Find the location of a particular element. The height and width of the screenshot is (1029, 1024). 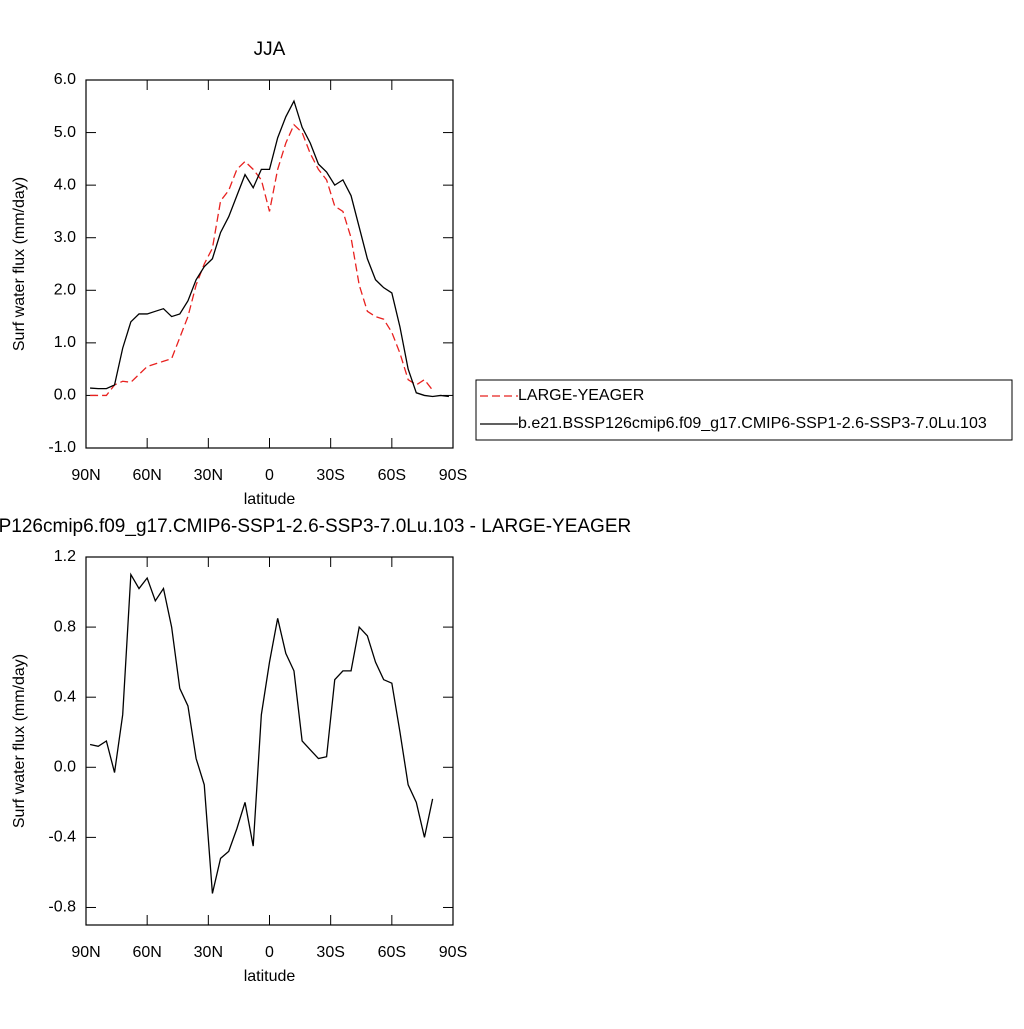

legend-label: LARGE-YEAGER is located at coordinates (581, 395).